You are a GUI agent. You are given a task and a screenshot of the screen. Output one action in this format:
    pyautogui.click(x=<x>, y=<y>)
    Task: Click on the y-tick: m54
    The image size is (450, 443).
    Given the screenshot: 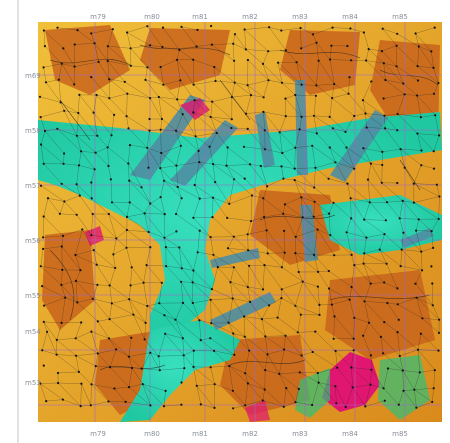 What is the action you would take?
    pyautogui.click(x=33, y=332)
    